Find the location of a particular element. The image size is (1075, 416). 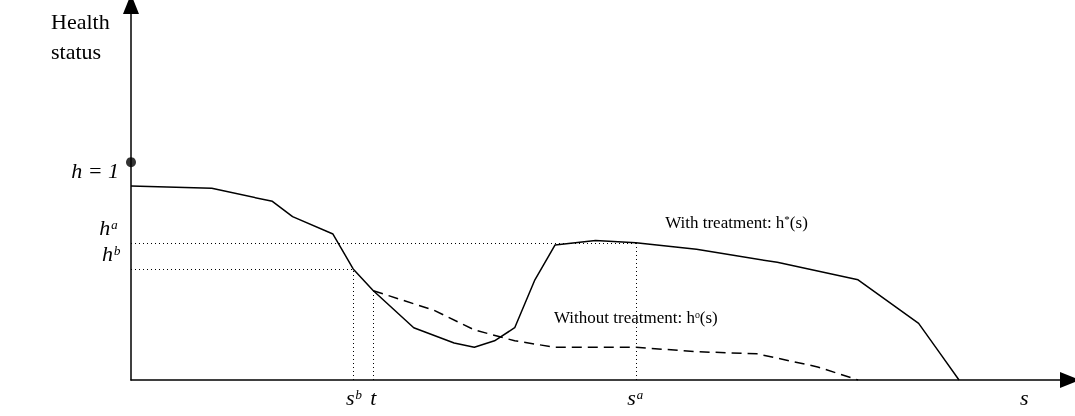

y-axis-title: Health status is located at coordinates (83, 36).